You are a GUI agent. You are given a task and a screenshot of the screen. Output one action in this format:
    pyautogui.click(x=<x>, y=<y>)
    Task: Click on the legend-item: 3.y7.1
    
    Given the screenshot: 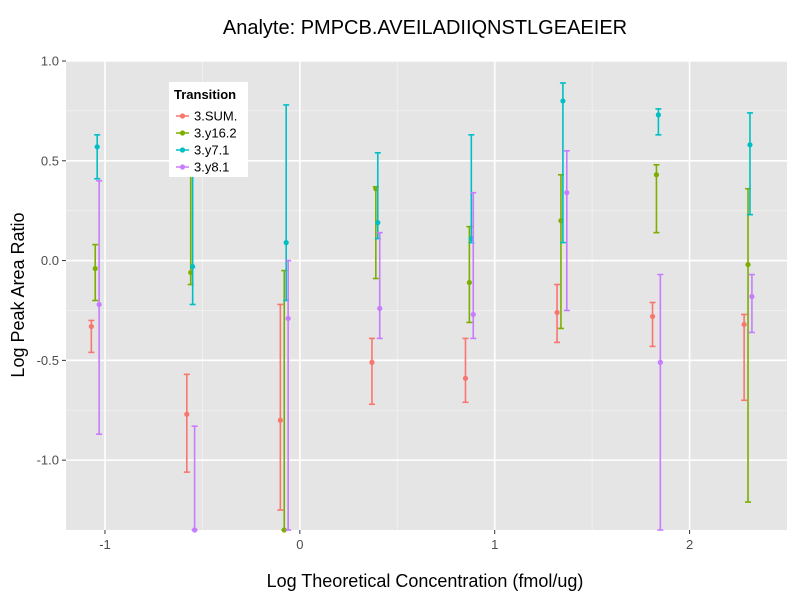 What is the action you would take?
    pyautogui.click(x=202, y=150)
    